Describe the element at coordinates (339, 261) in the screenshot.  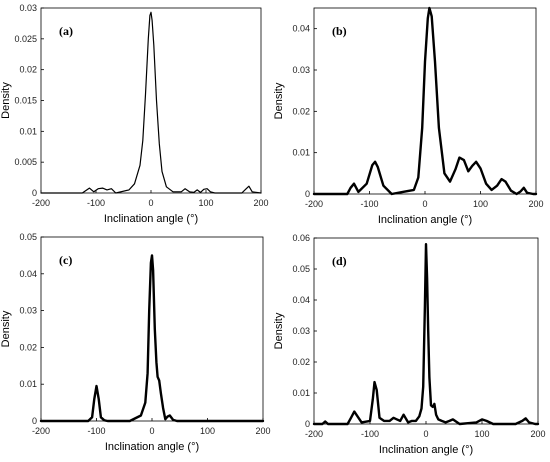
I see `panel-label: (d)` at that location.